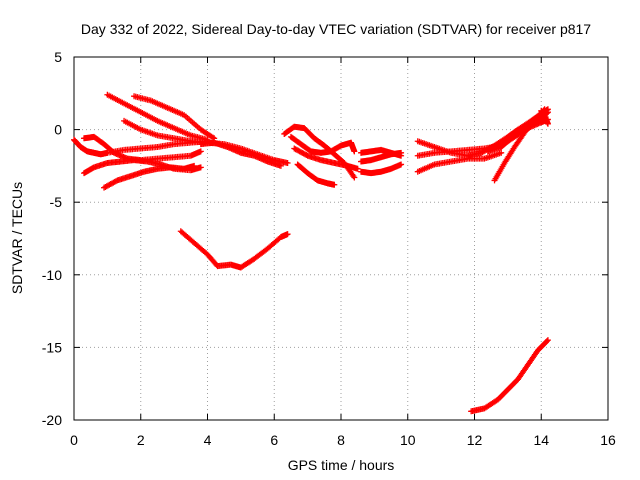 This screenshot has height=480, width=640. I want to click on x-tick-label: 16, so click(608, 440).